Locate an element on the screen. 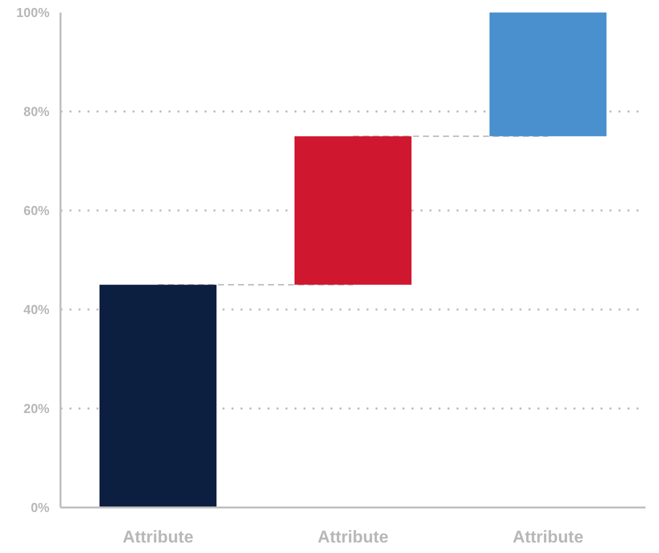 The width and height of the screenshot is (659, 553). y-tick-label: 80% is located at coordinates (36, 111).